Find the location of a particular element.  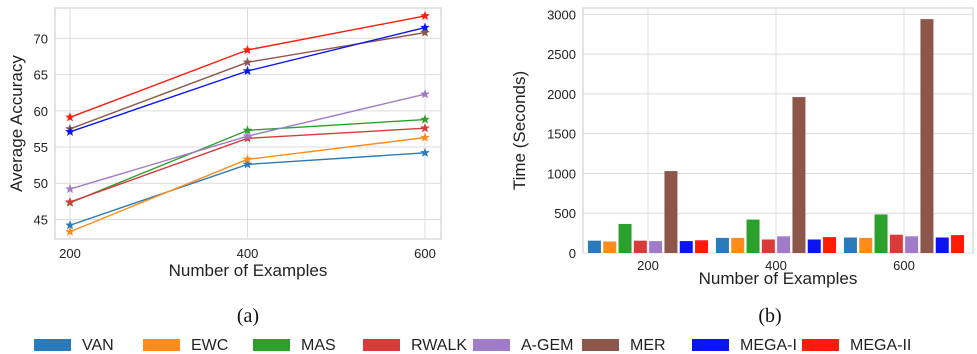

data-point-mas is located at coordinates (425, 119).